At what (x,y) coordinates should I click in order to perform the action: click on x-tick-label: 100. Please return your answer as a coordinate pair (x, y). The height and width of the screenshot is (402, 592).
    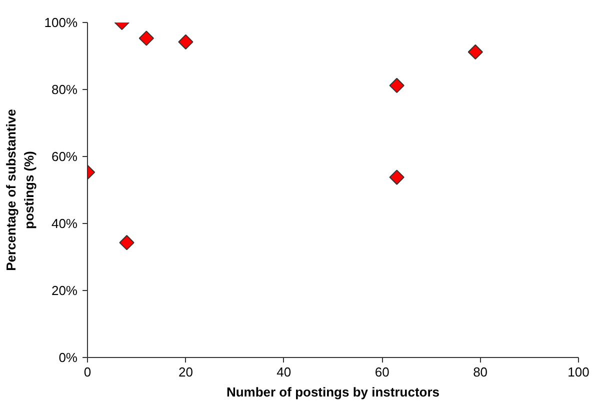
    Looking at the image, I should click on (579, 372).